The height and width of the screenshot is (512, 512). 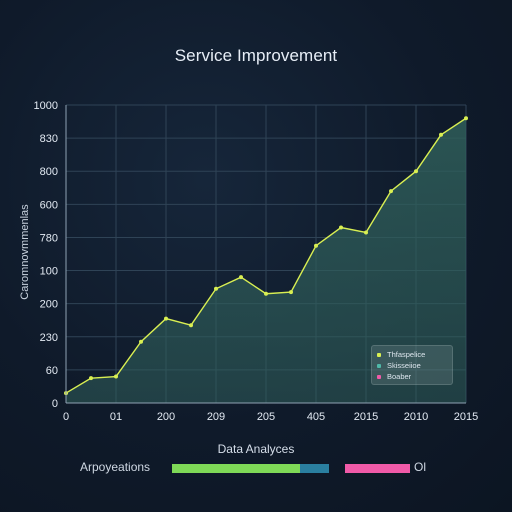 I want to click on y-tick-label: 800, so click(x=49, y=172).